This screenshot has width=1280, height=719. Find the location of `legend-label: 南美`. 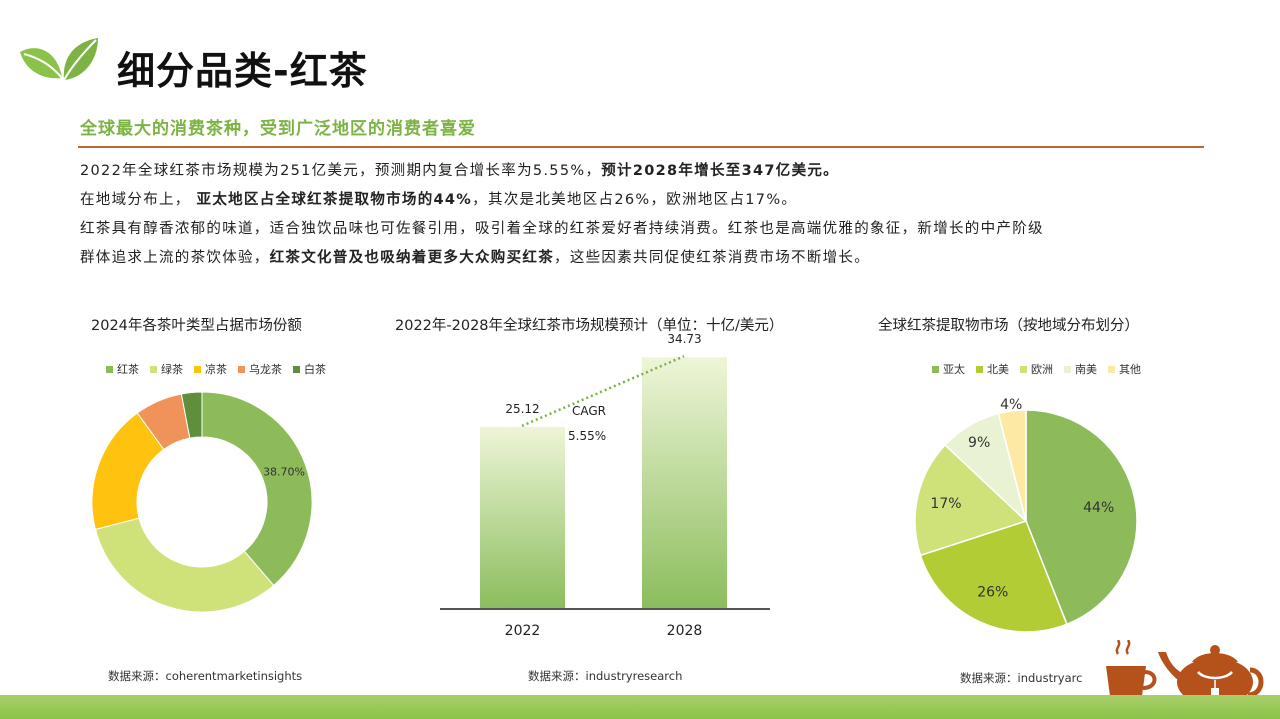

legend-label: 南美 is located at coordinates (1086, 369).